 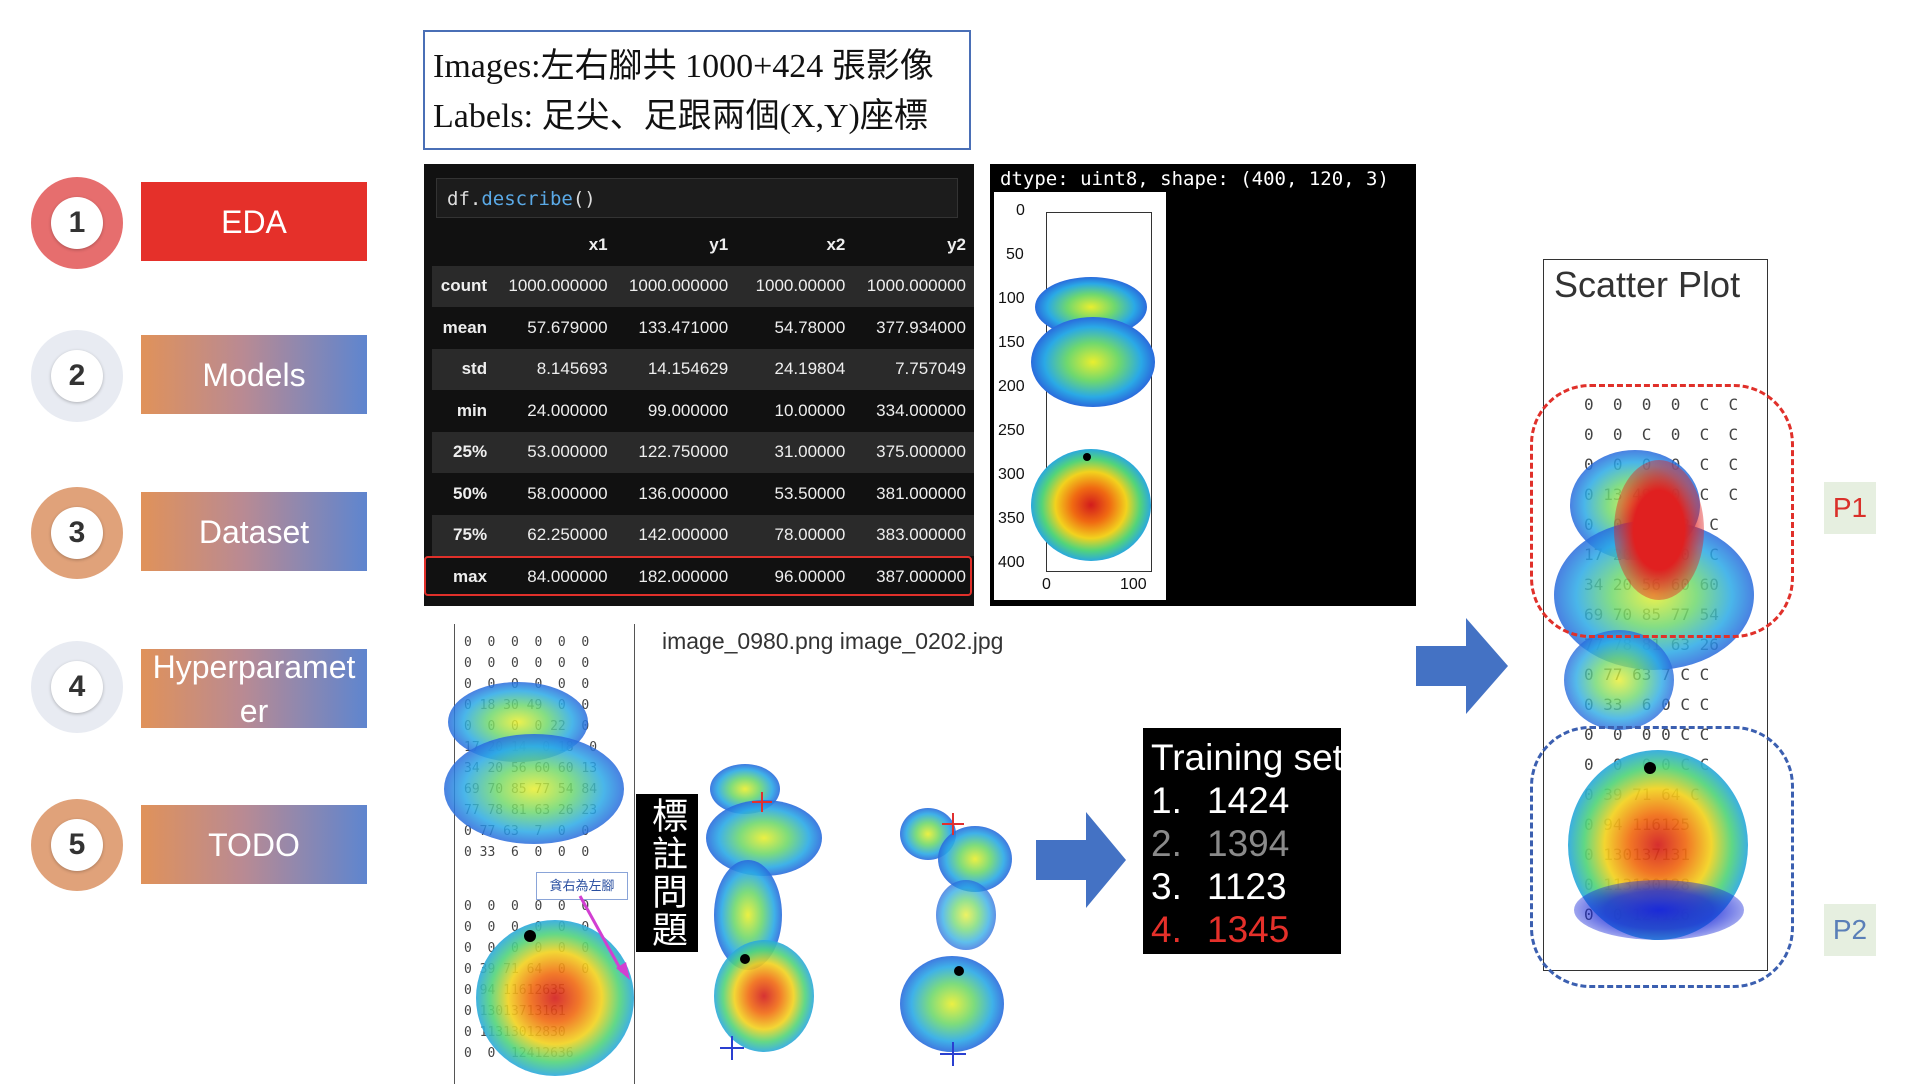 What do you see at coordinates (598, 244) in the screenshot?
I see `header-x1: x1` at bounding box center [598, 244].